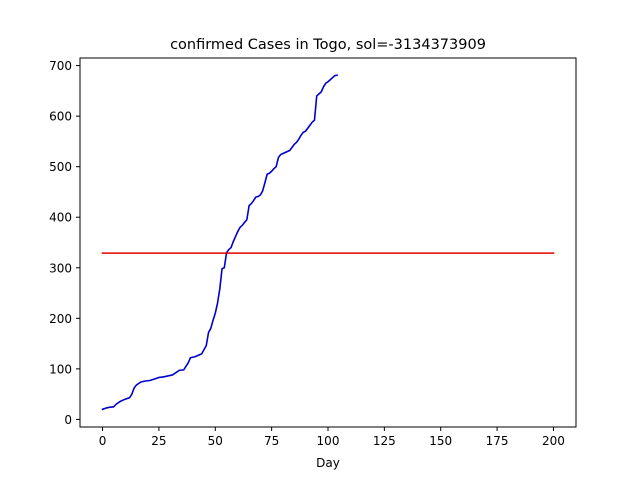 This screenshot has height=480, width=640. What do you see at coordinates (553, 441) in the screenshot?
I see `x-tick-label: 200` at bounding box center [553, 441].